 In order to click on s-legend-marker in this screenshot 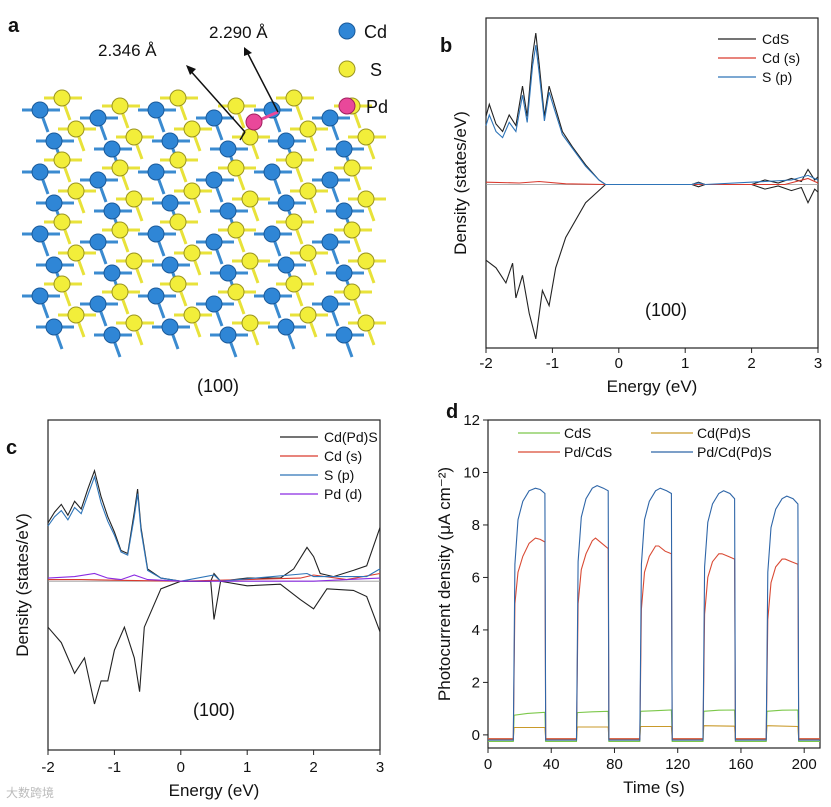, I will do `click(347, 69)`.